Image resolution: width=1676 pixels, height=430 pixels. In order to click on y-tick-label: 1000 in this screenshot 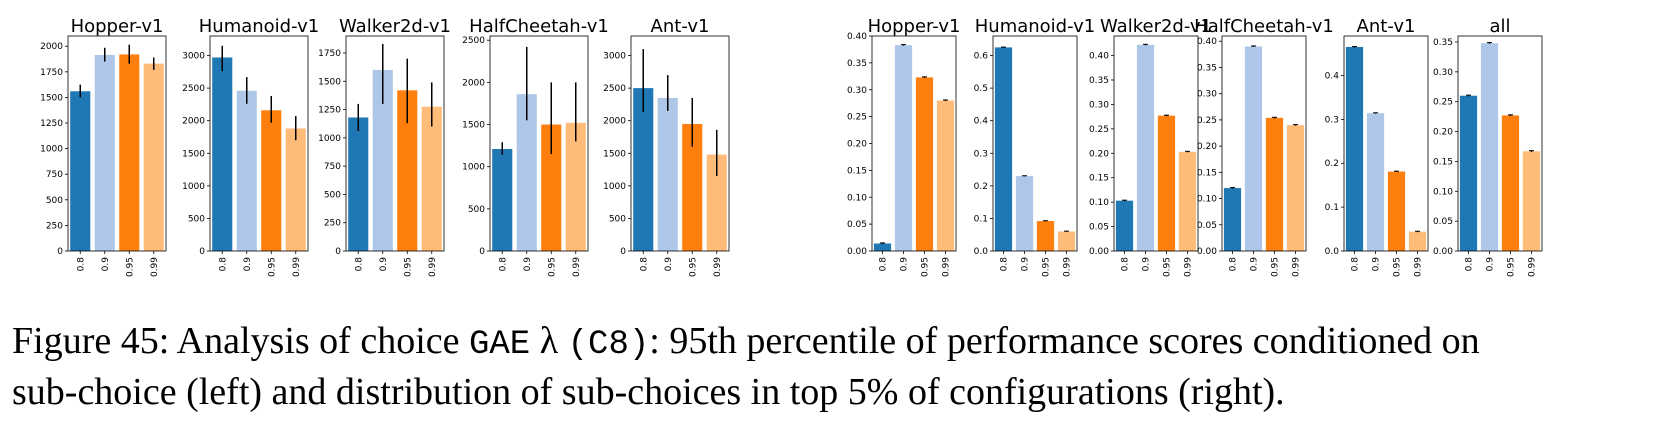, I will do `click(473, 168)`.